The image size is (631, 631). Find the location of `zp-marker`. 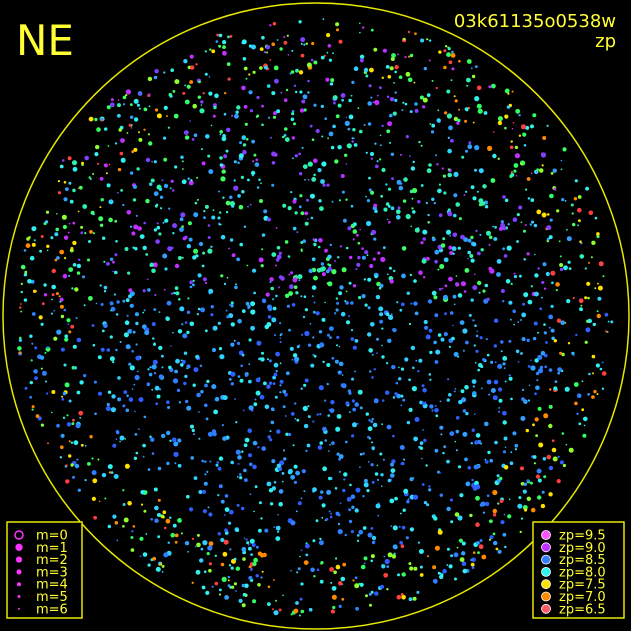

zp-marker is located at coordinates (546, 559).